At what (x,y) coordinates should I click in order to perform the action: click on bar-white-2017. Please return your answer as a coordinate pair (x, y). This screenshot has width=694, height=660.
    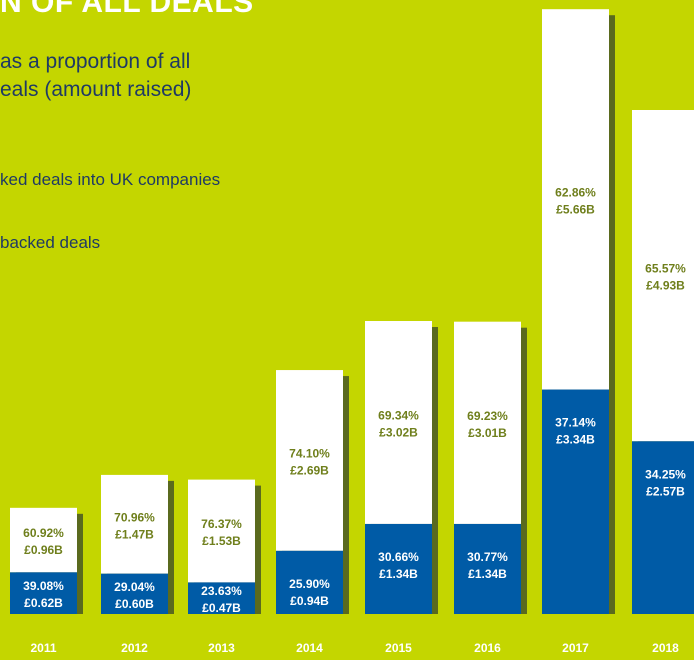
    Looking at the image, I should click on (575, 199).